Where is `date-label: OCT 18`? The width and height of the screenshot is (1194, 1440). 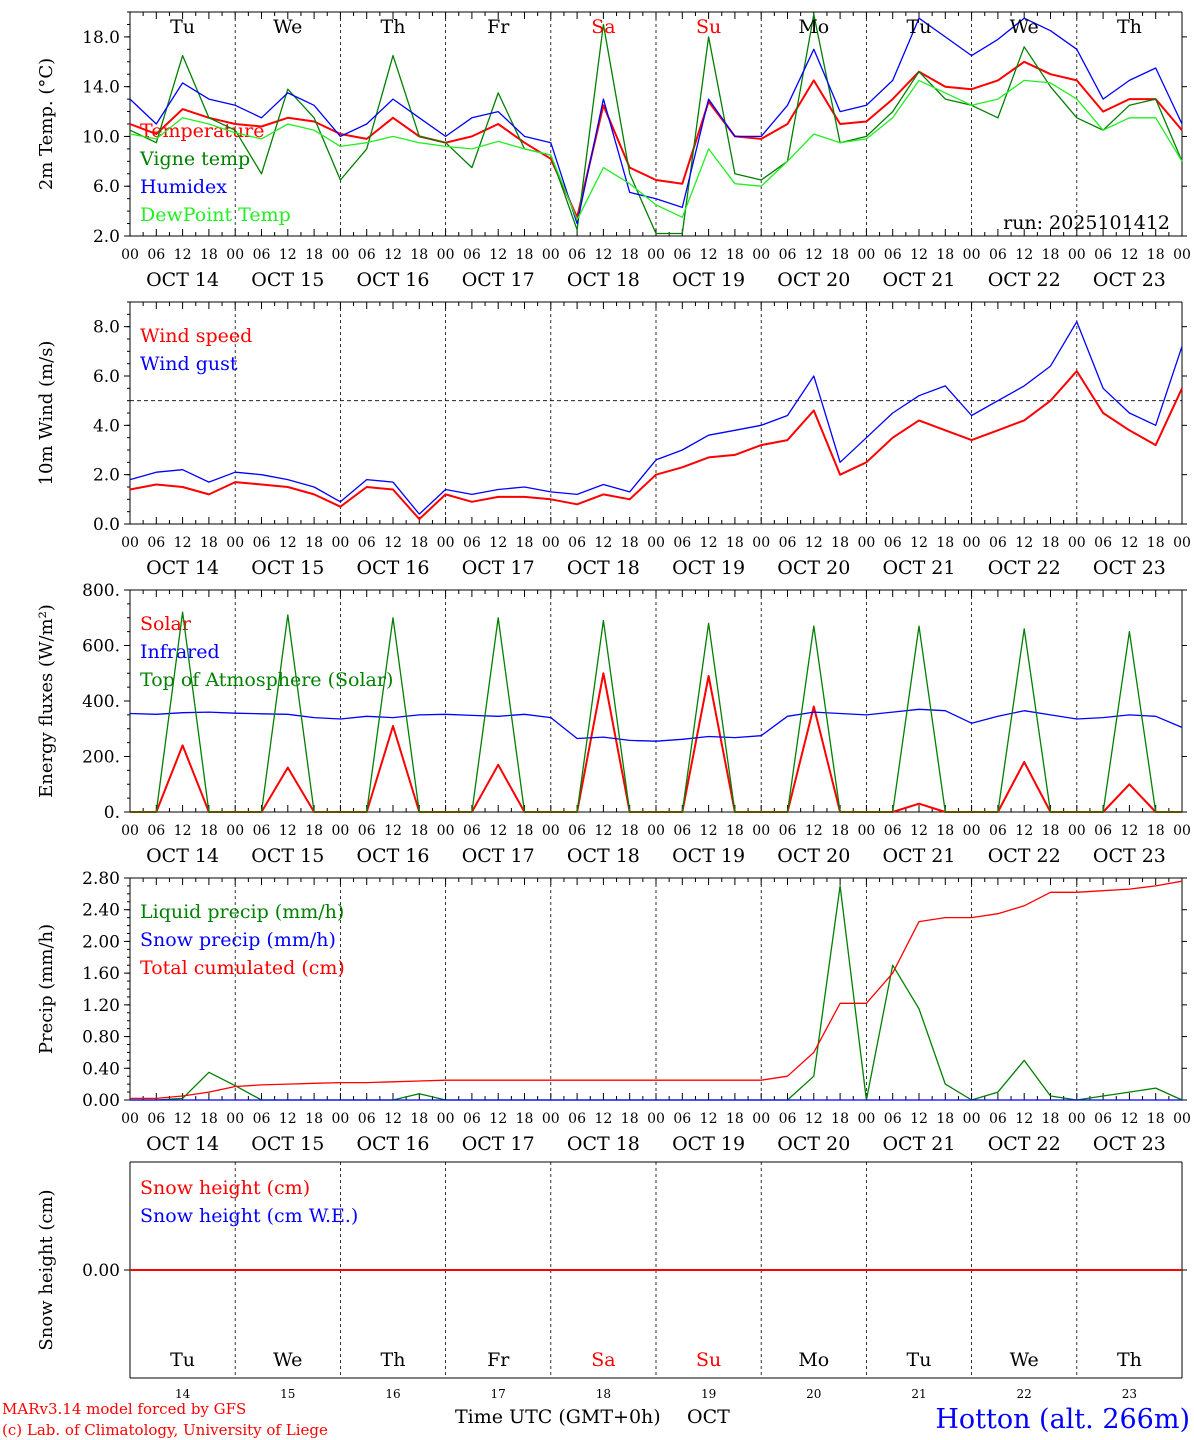 date-label: OCT 18 is located at coordinates (603, 856).